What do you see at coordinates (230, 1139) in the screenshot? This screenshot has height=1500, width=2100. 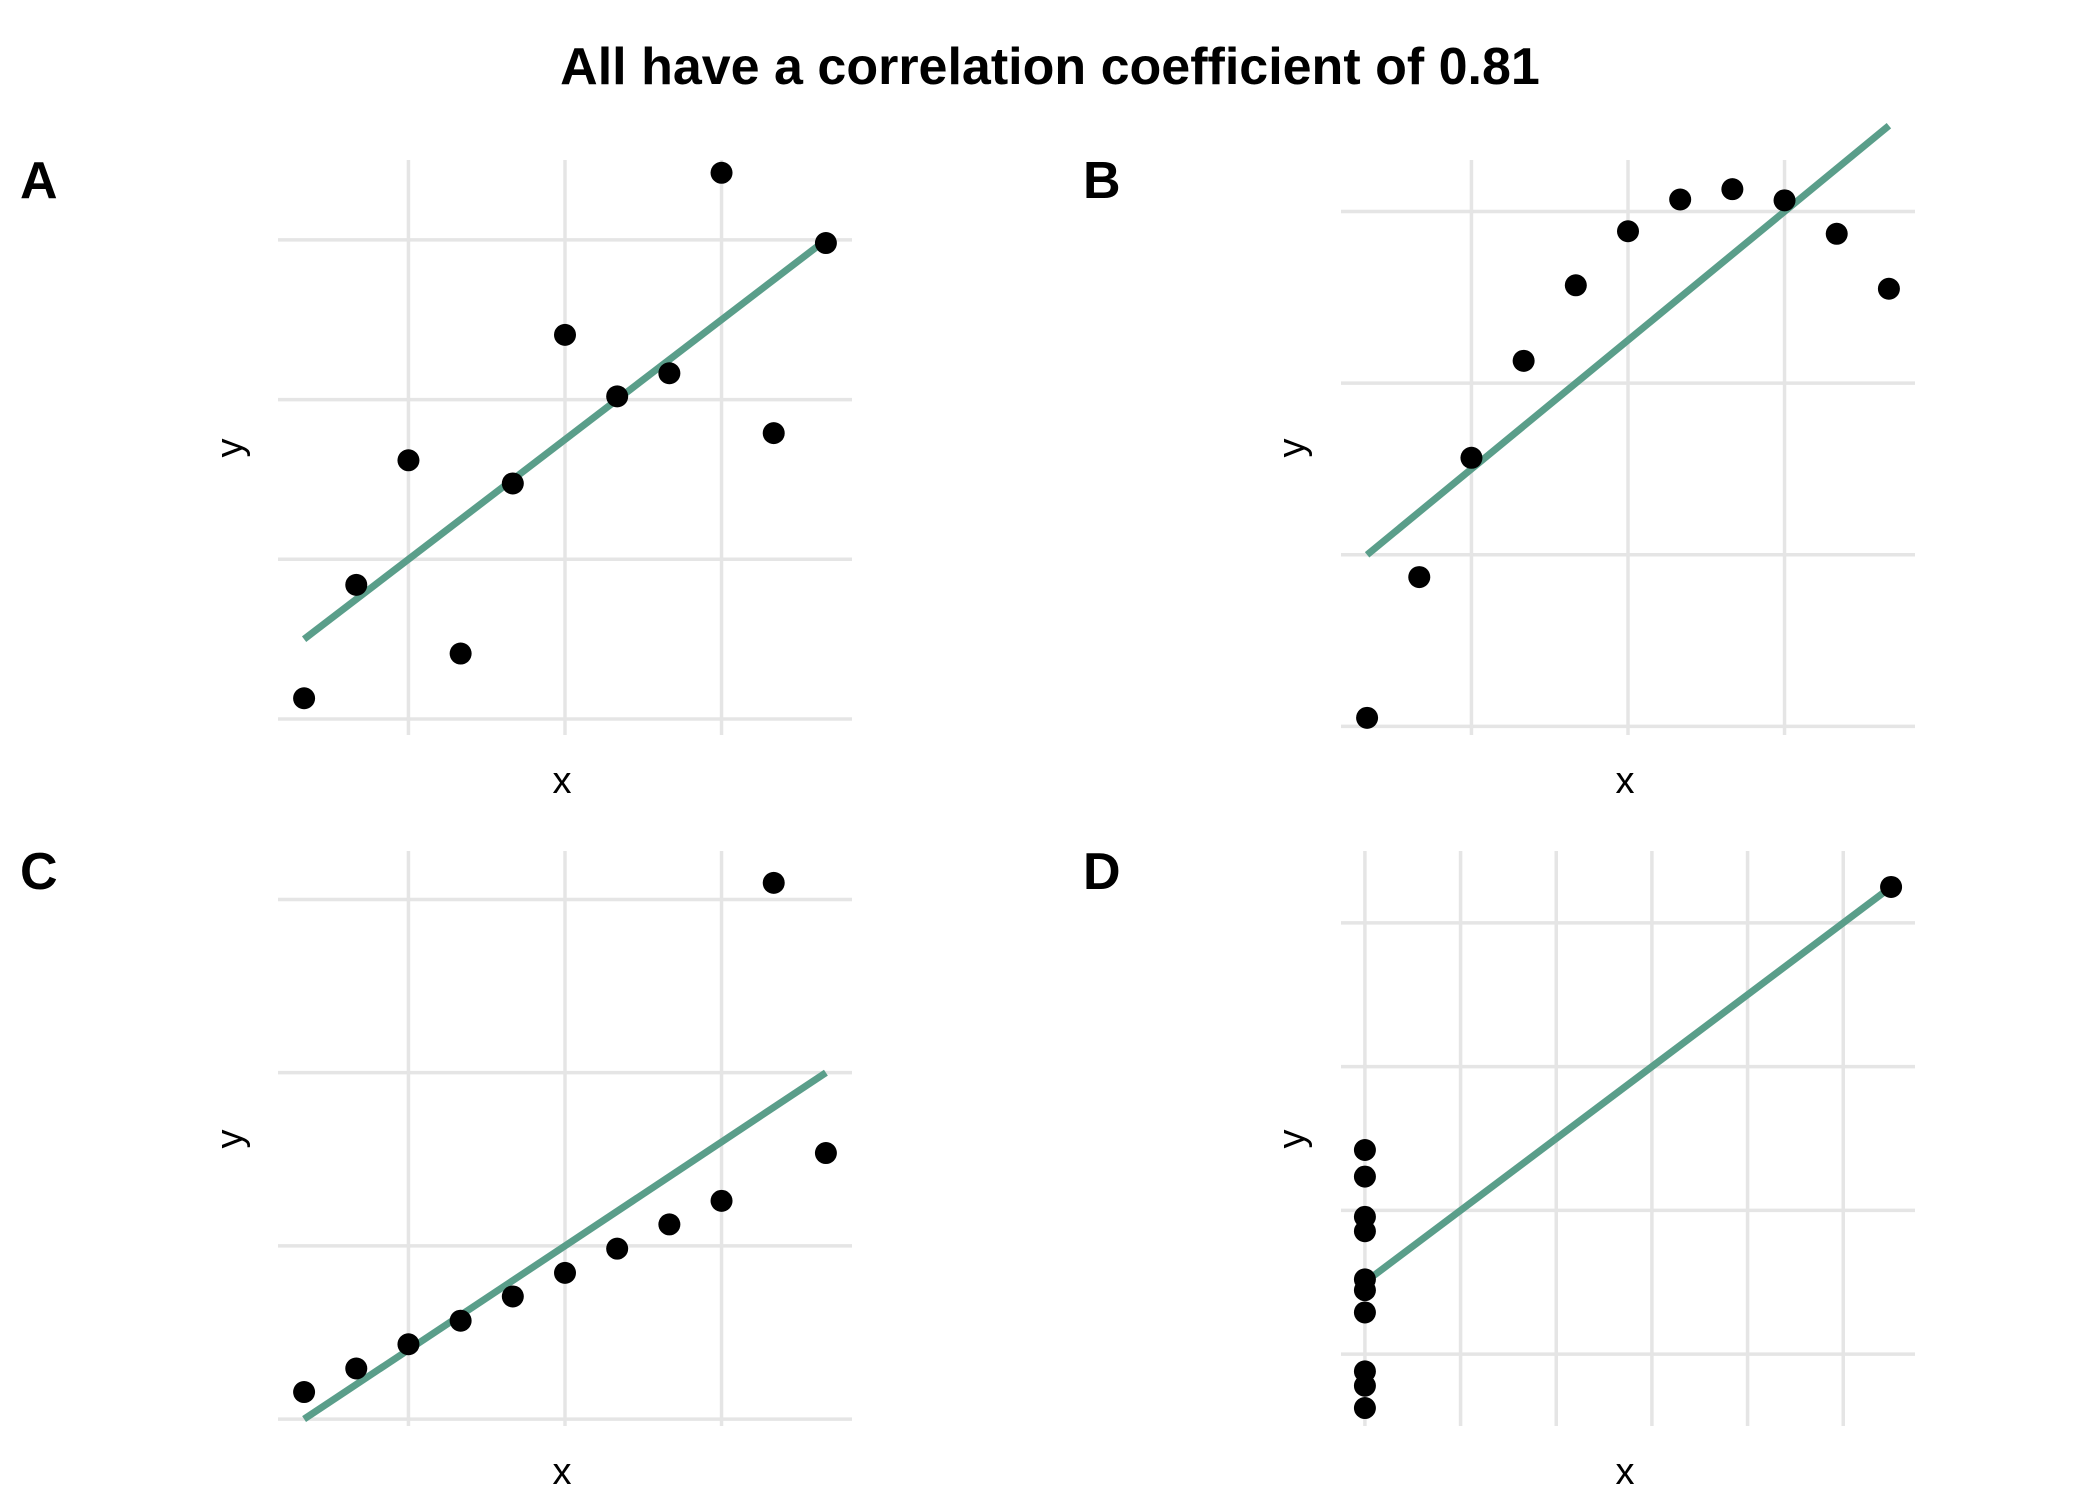 I see `y-axis-label-c: y` at bounding box center [230, 1139].